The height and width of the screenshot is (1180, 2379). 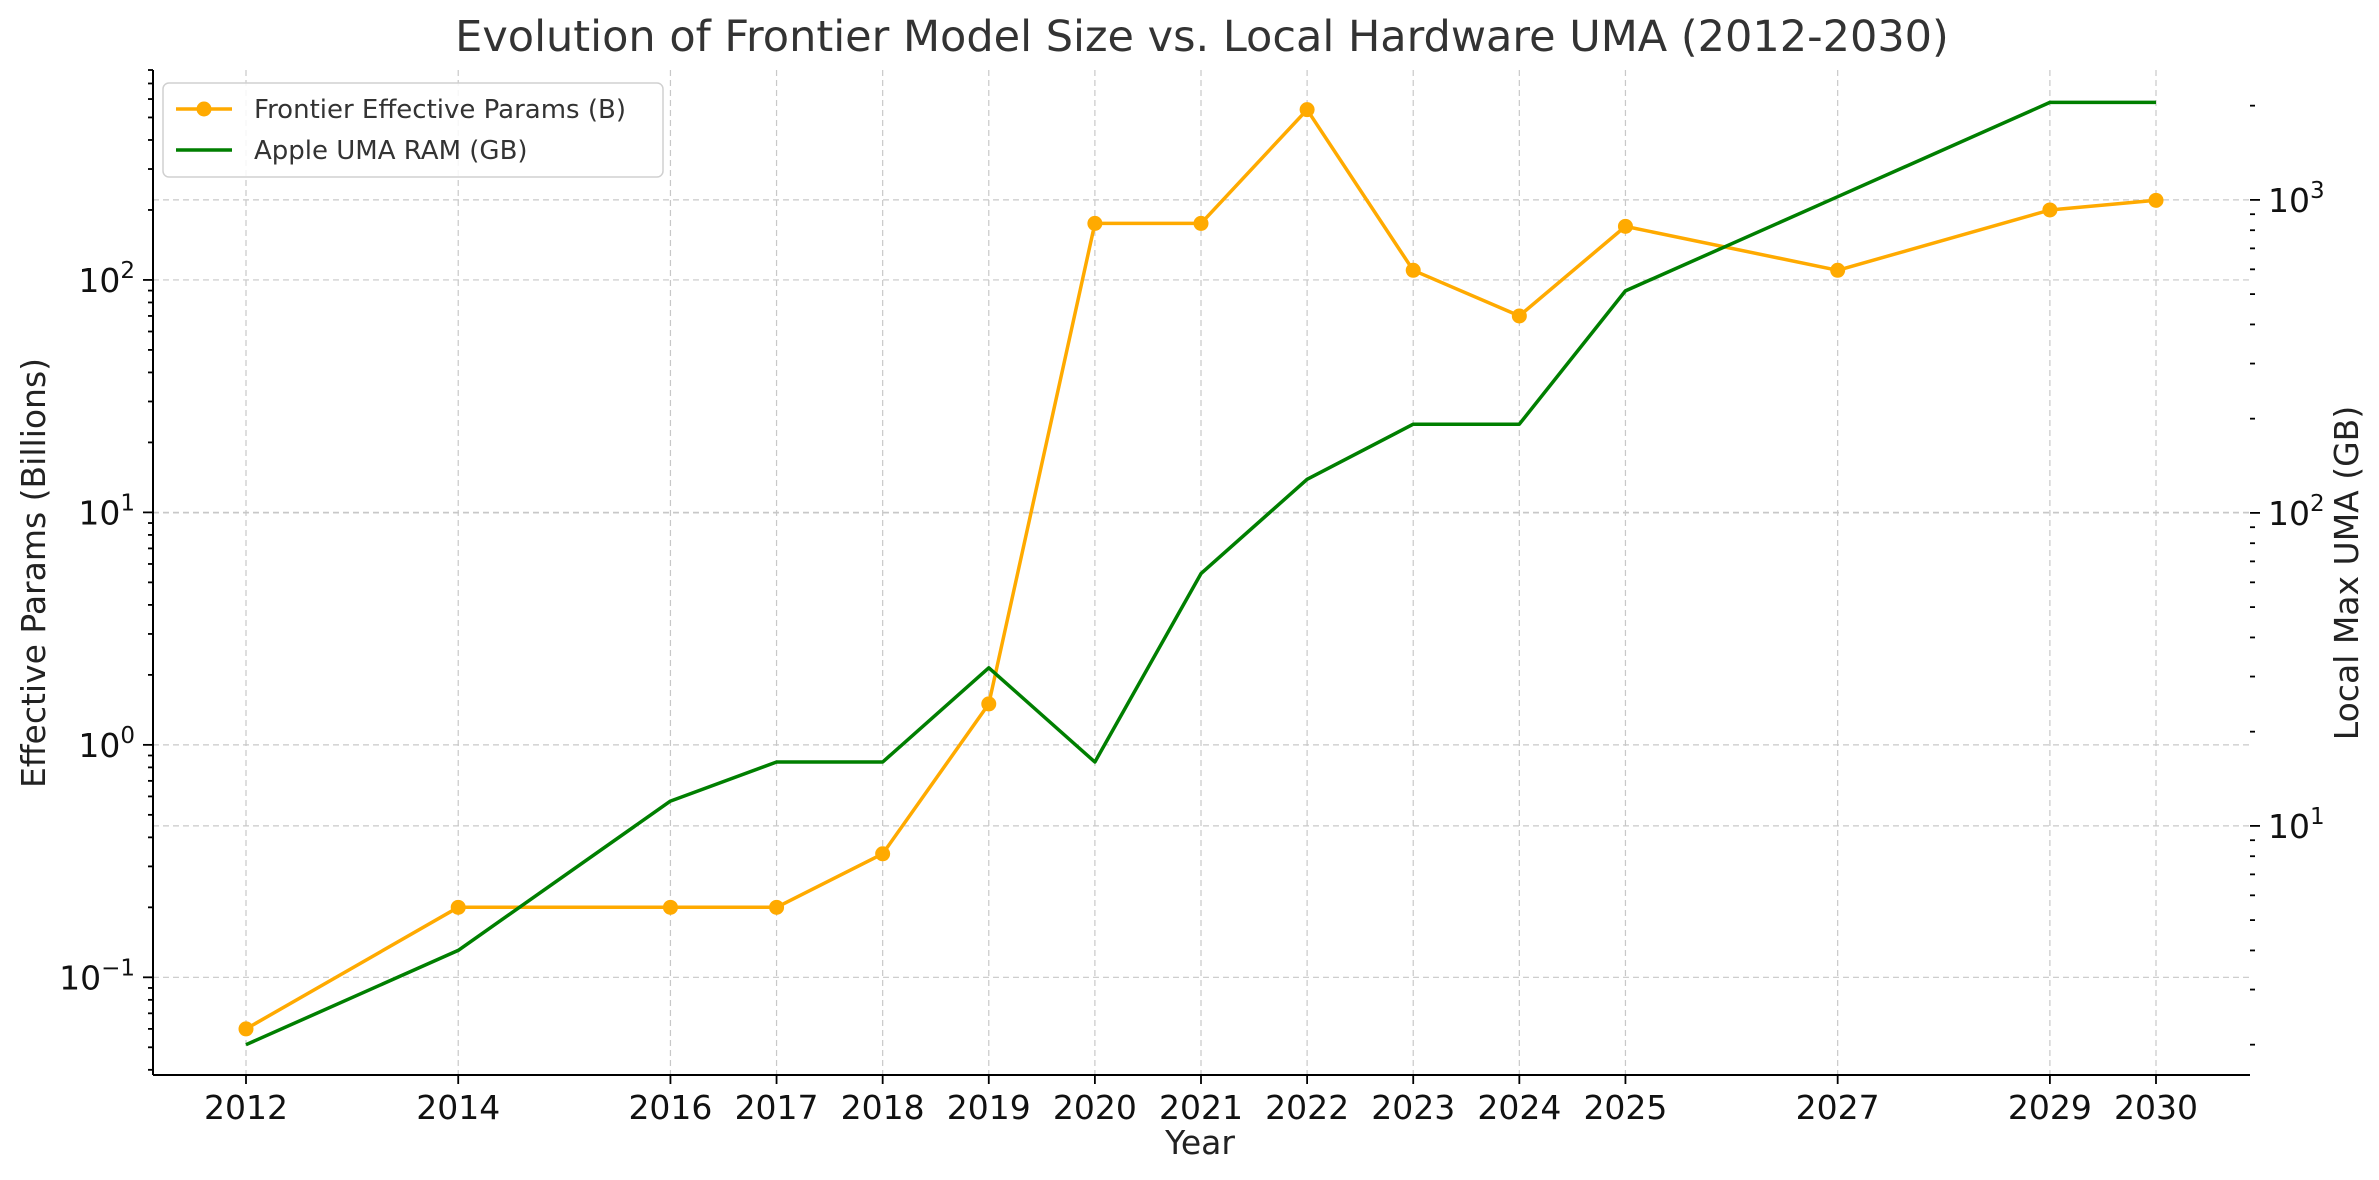 I want to click on x-tick-label: 2020, so click(x=1095, y=1107).